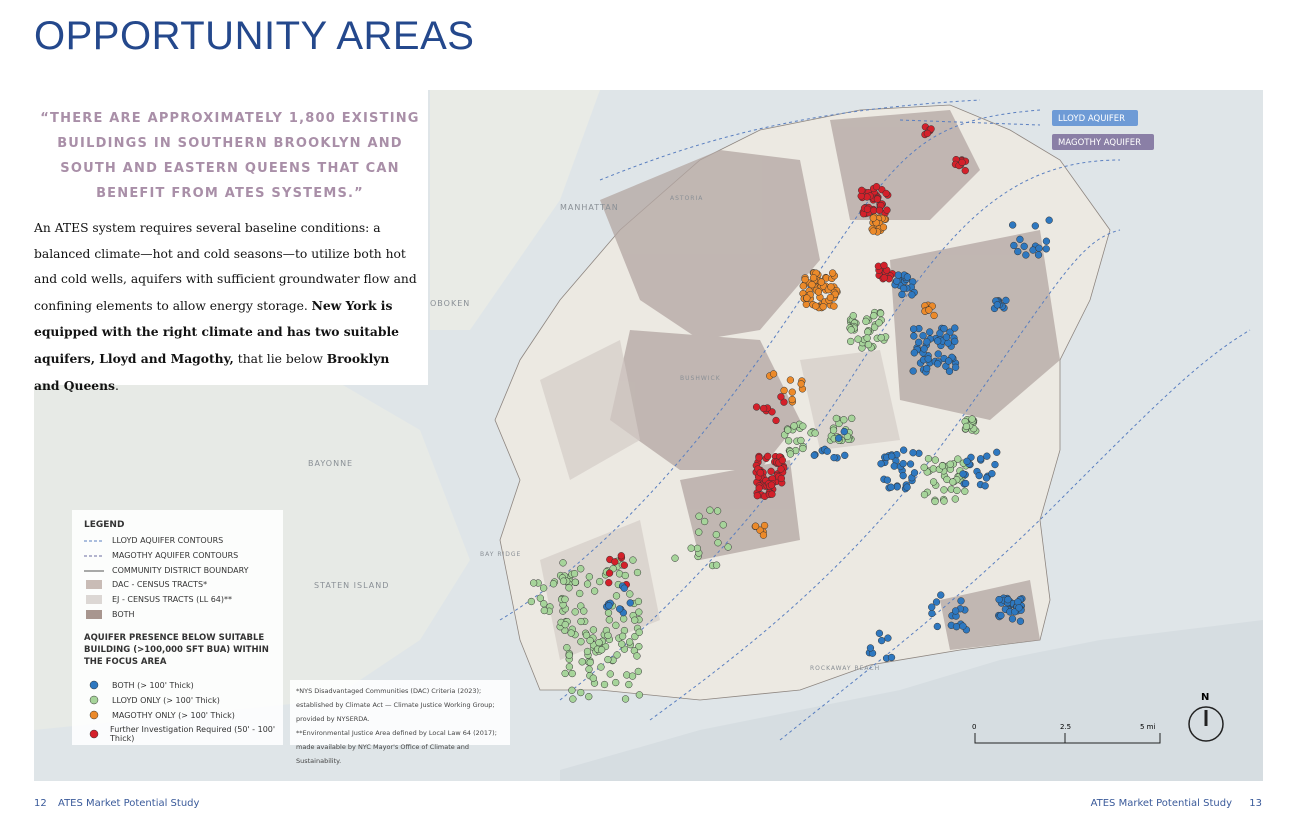  I want to click on callout-box, so click(1095, 118).